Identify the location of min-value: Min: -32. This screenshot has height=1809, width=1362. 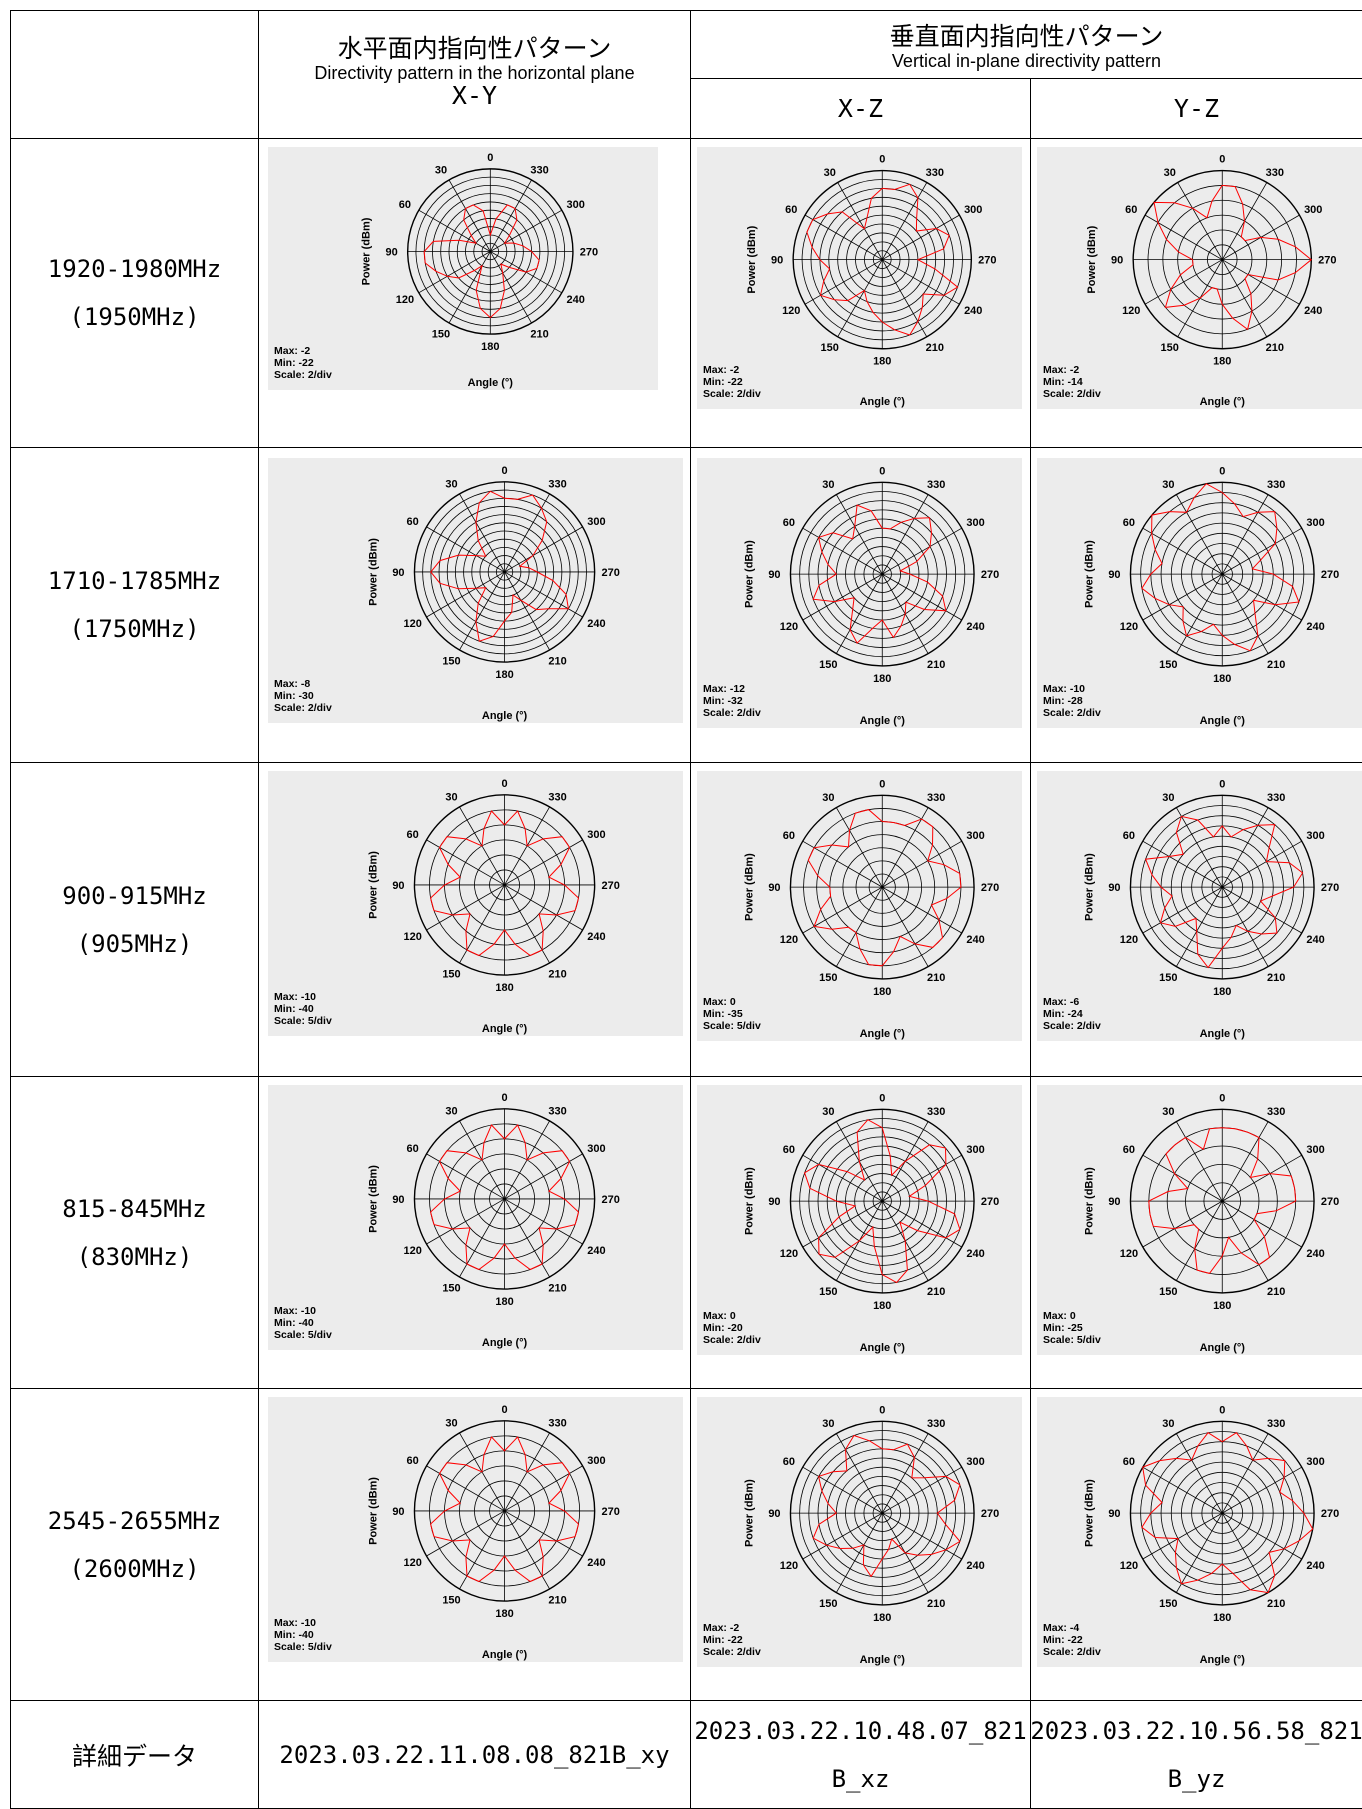
(723, 701).